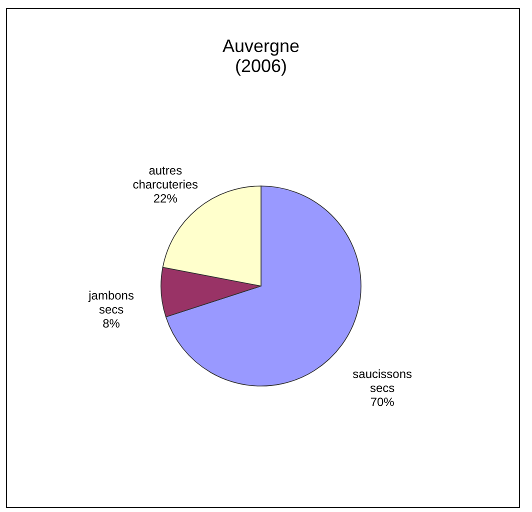  What do you see at coordinates (382, 402) in the screenshot?
I see `data-label: 70%` at bounding box center [382, 402].